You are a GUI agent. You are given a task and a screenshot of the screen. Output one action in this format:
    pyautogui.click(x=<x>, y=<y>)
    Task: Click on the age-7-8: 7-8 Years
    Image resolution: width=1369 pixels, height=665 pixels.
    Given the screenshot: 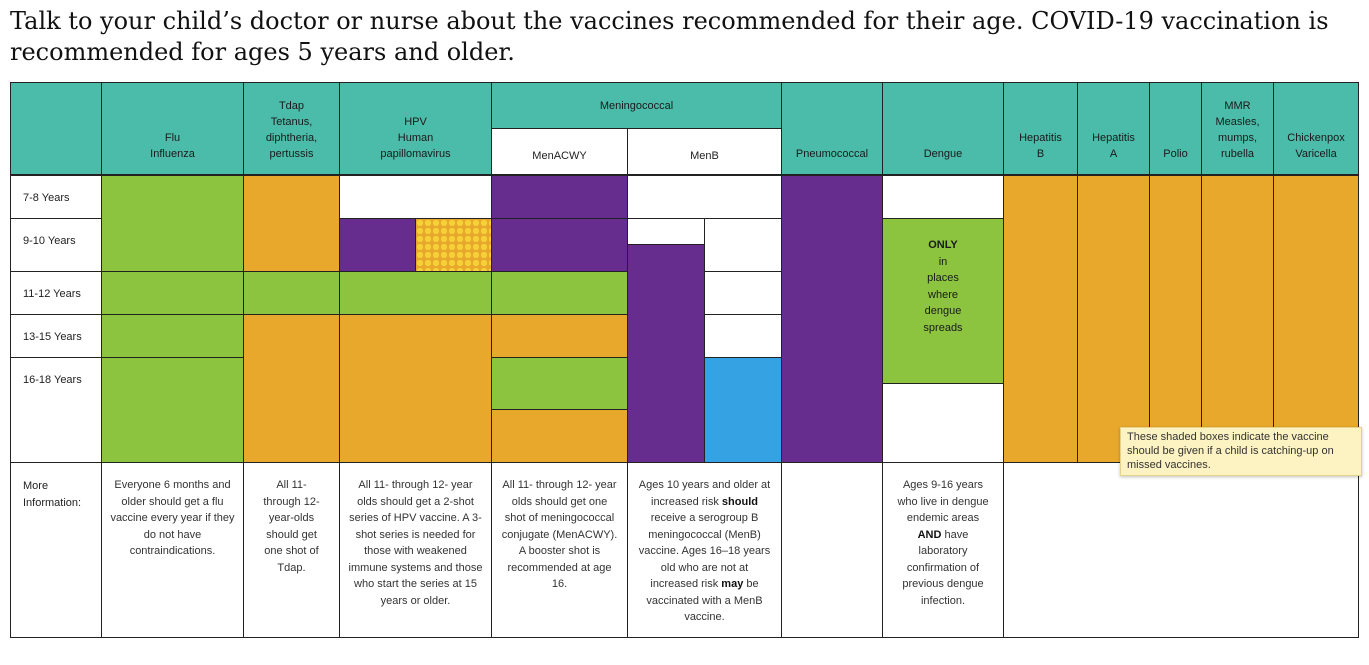 What is the action you would take?
    pyautogui.click(x=56, y=197)
    